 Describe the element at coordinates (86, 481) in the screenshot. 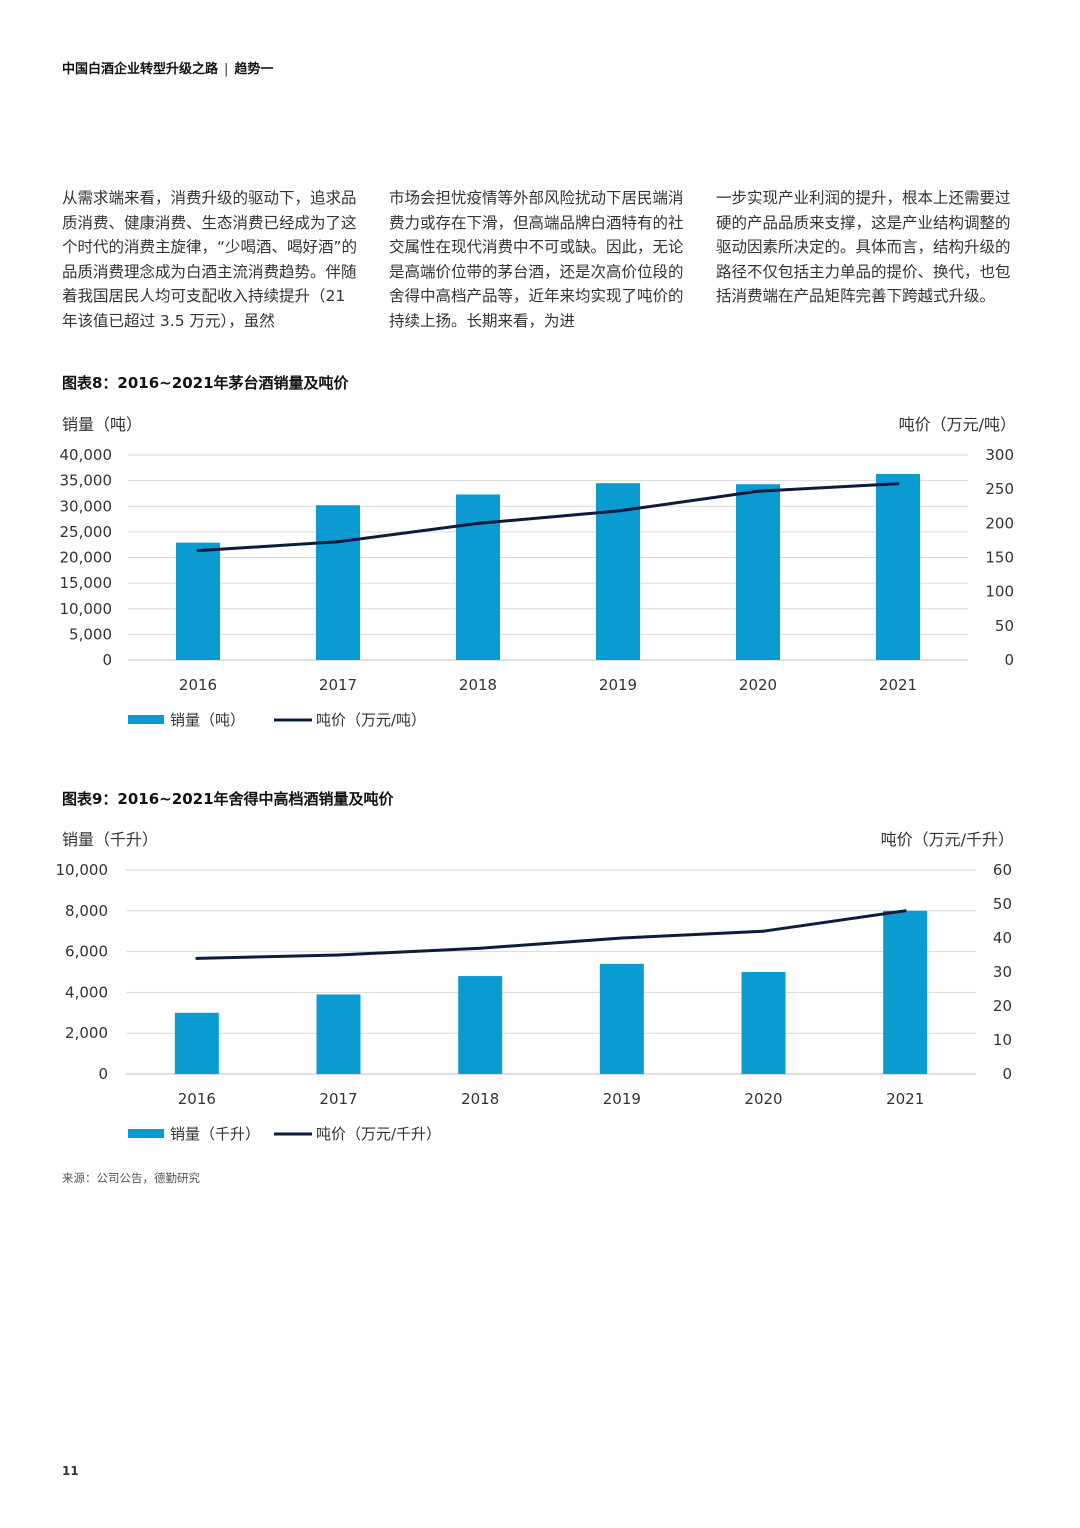

I see `y-tick-label: 35,000` at that location.